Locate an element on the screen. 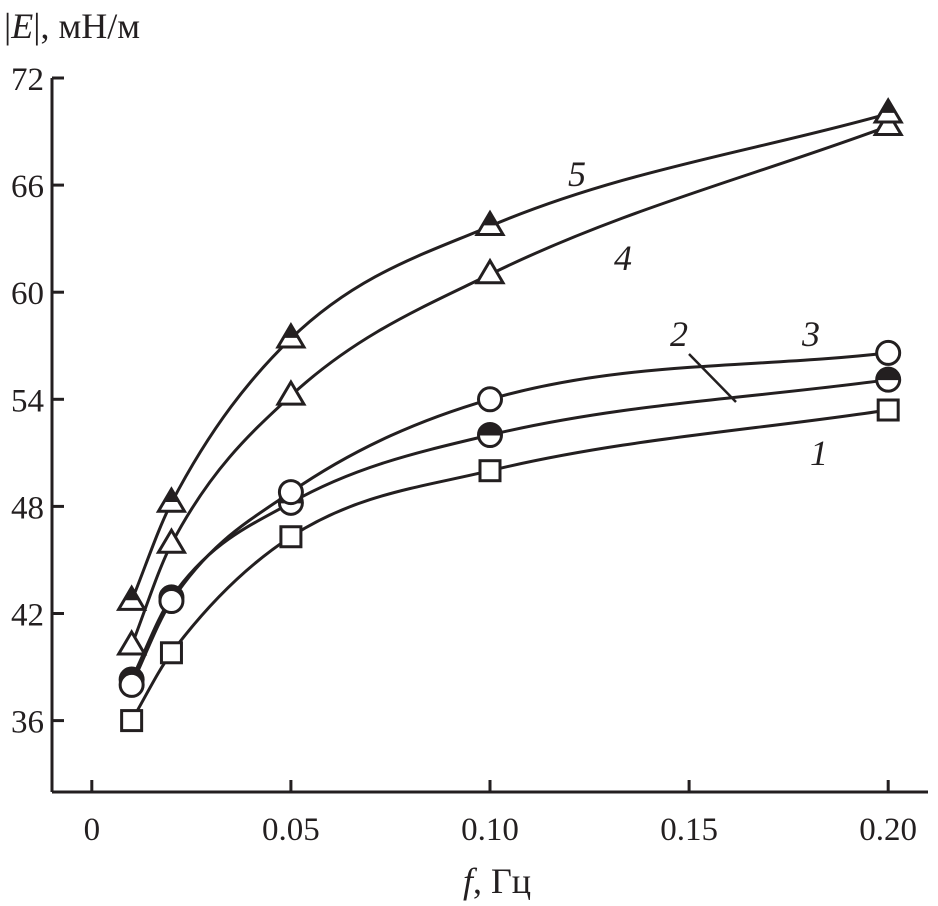 Image resolution: width=938 pixels, height=906 pixels. series-2-point-5-fill is located at coordinates (888, 374).